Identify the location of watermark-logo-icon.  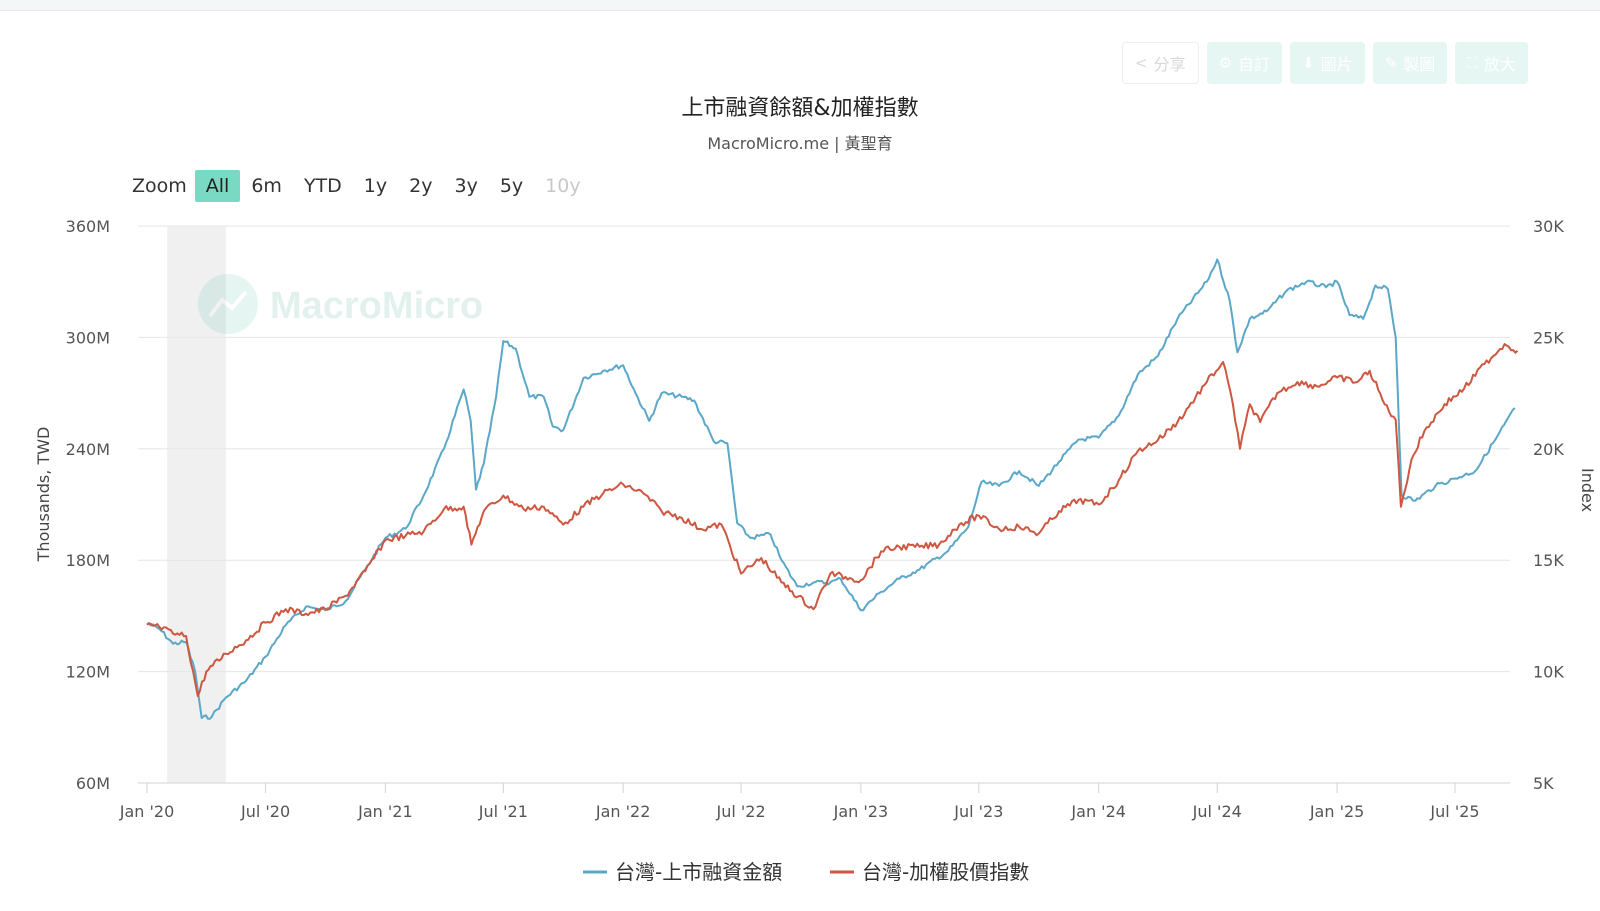
(228, 304).